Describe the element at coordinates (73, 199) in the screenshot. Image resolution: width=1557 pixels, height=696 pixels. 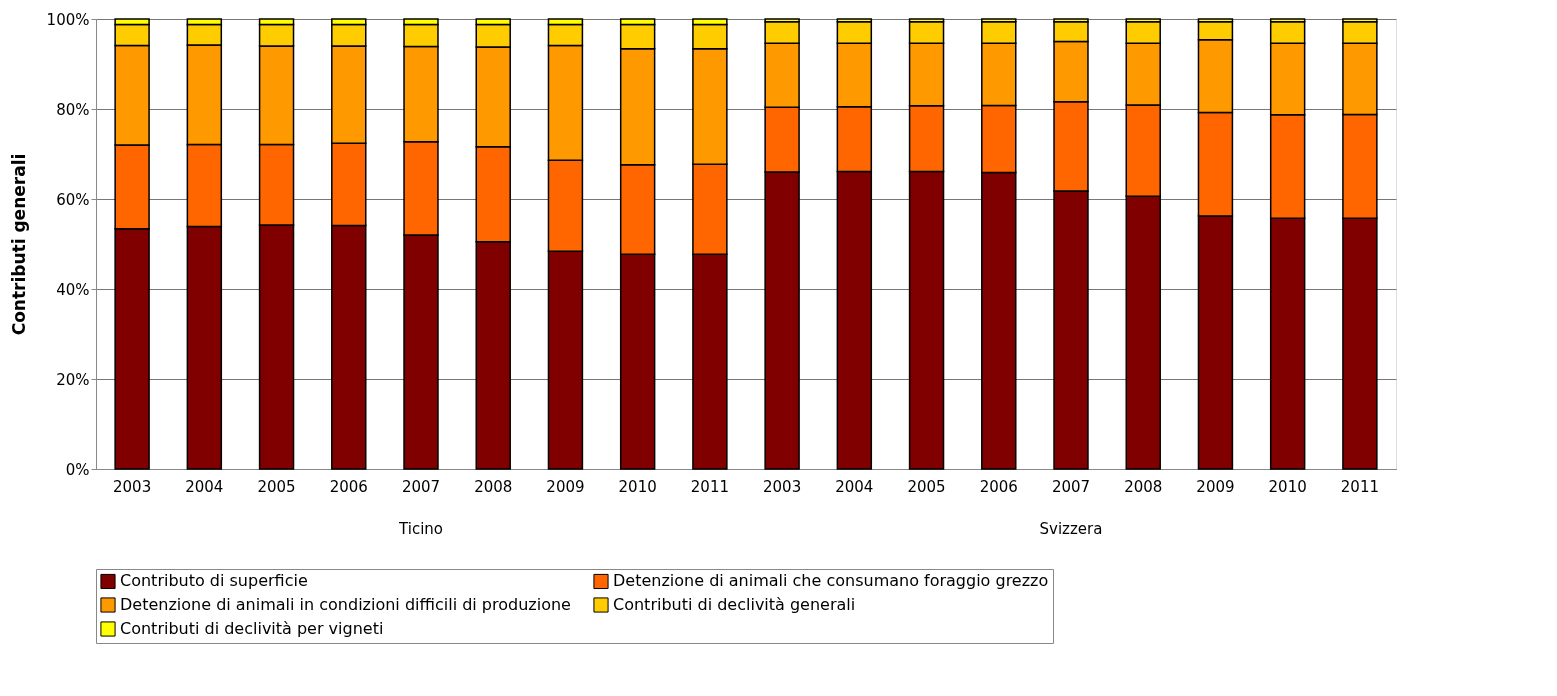
I see `y-tick-label: 60%` at that location.